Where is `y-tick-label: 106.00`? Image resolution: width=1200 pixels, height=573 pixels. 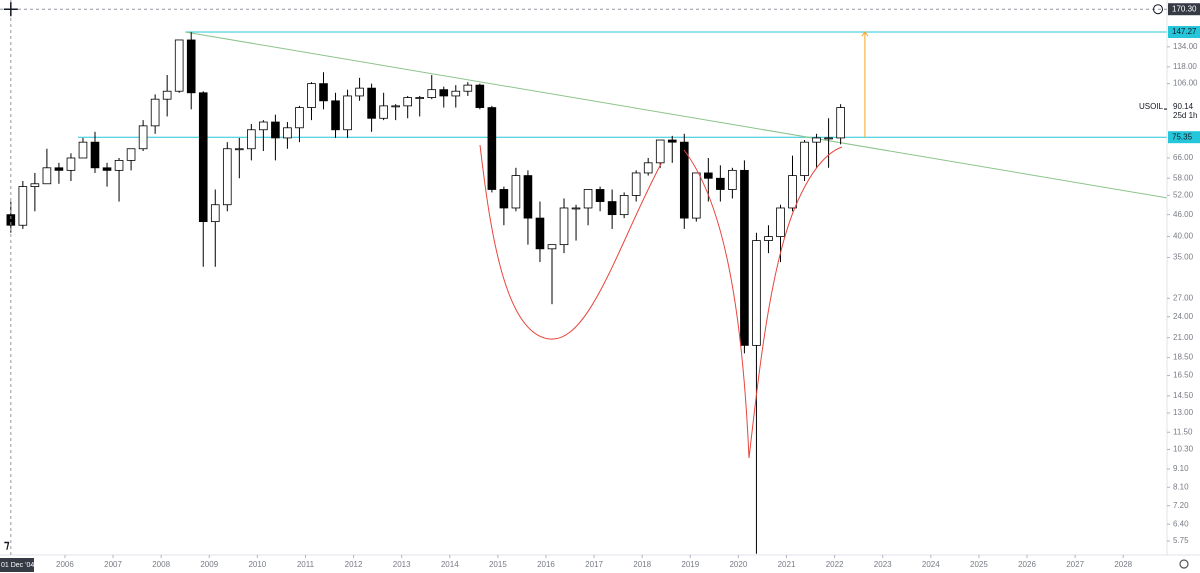
y-tick-label: 106.00 is located at coordinates (1185, 83).